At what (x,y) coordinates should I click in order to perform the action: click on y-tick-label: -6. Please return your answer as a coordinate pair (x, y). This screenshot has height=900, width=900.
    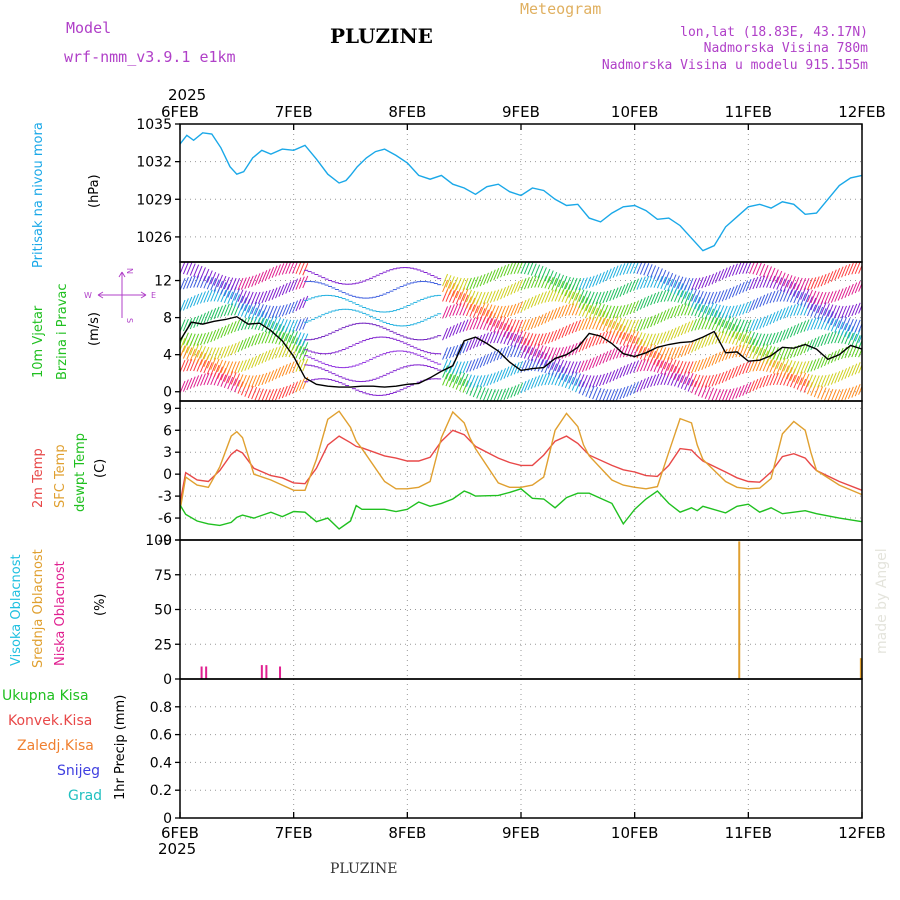
    Looking at the image, I should click on (165, 519).